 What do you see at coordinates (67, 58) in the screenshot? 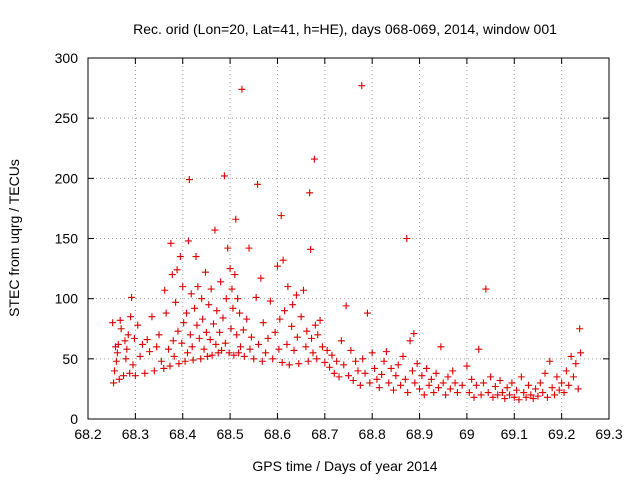
I see `y-tick-label: 300` at bounding box center [67, 58].